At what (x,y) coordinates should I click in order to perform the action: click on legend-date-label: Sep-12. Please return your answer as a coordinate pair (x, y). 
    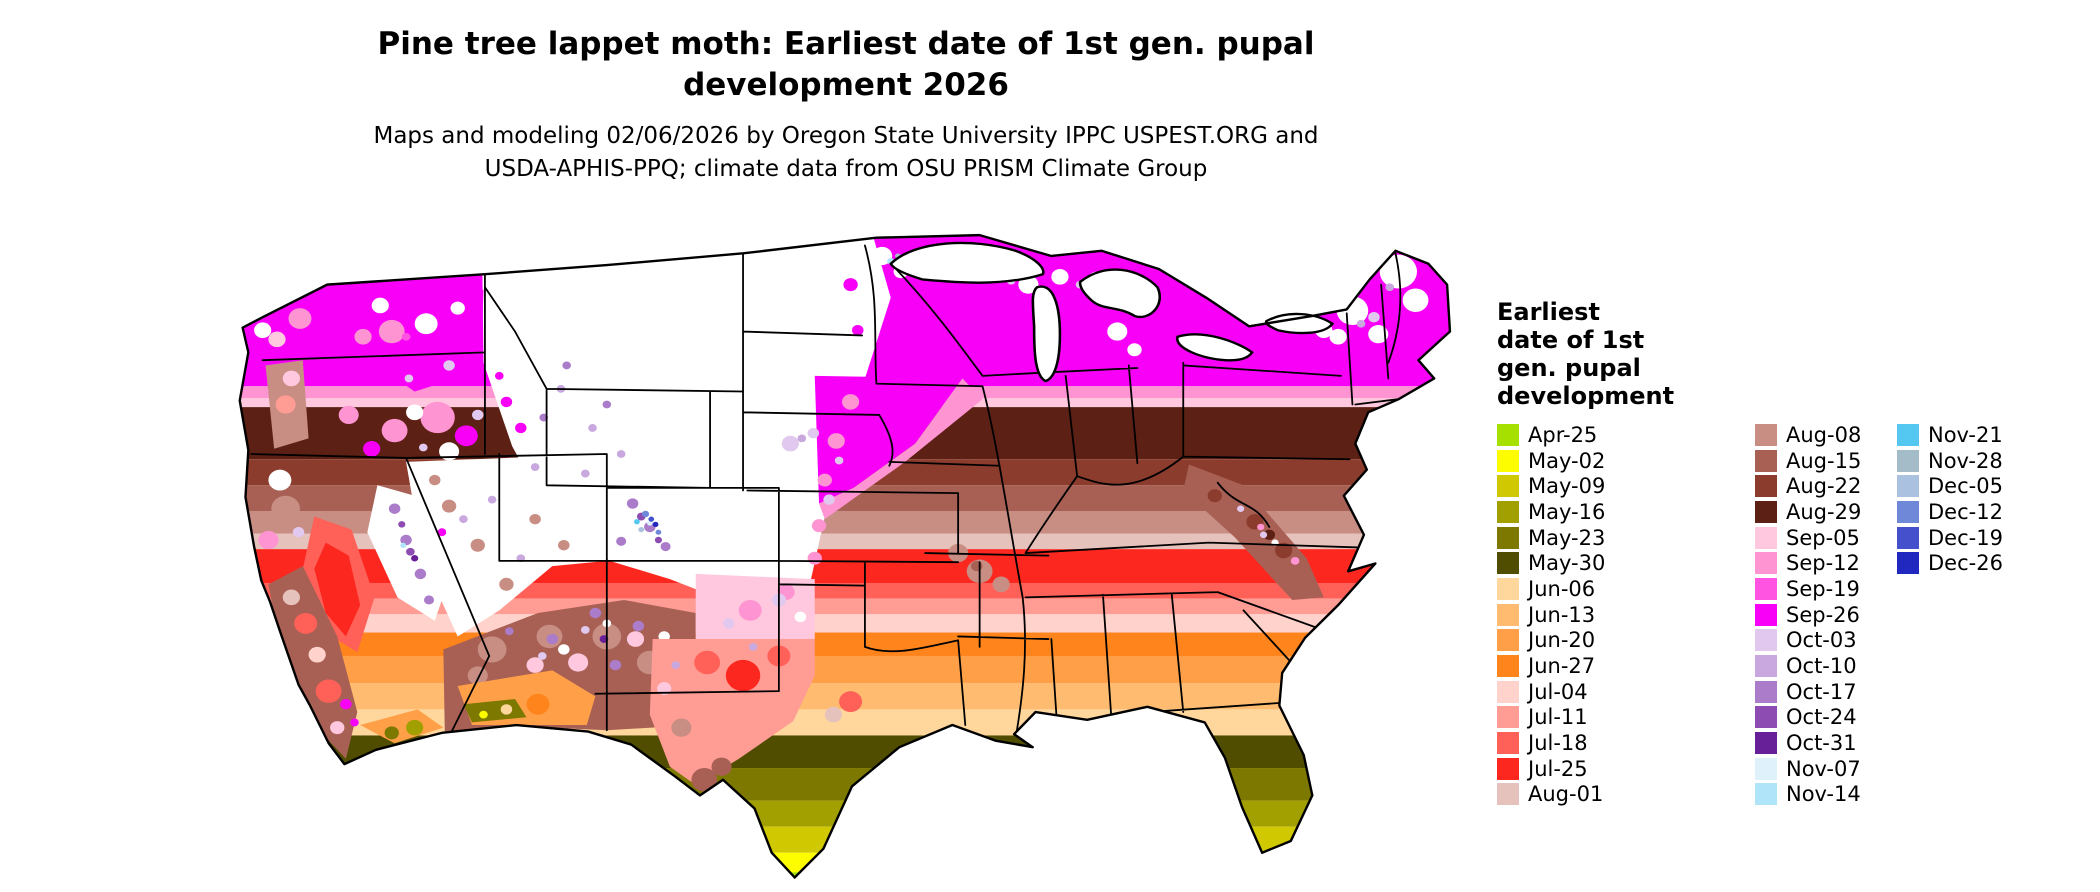
    Looking at the image, I should click on (1823, 563).